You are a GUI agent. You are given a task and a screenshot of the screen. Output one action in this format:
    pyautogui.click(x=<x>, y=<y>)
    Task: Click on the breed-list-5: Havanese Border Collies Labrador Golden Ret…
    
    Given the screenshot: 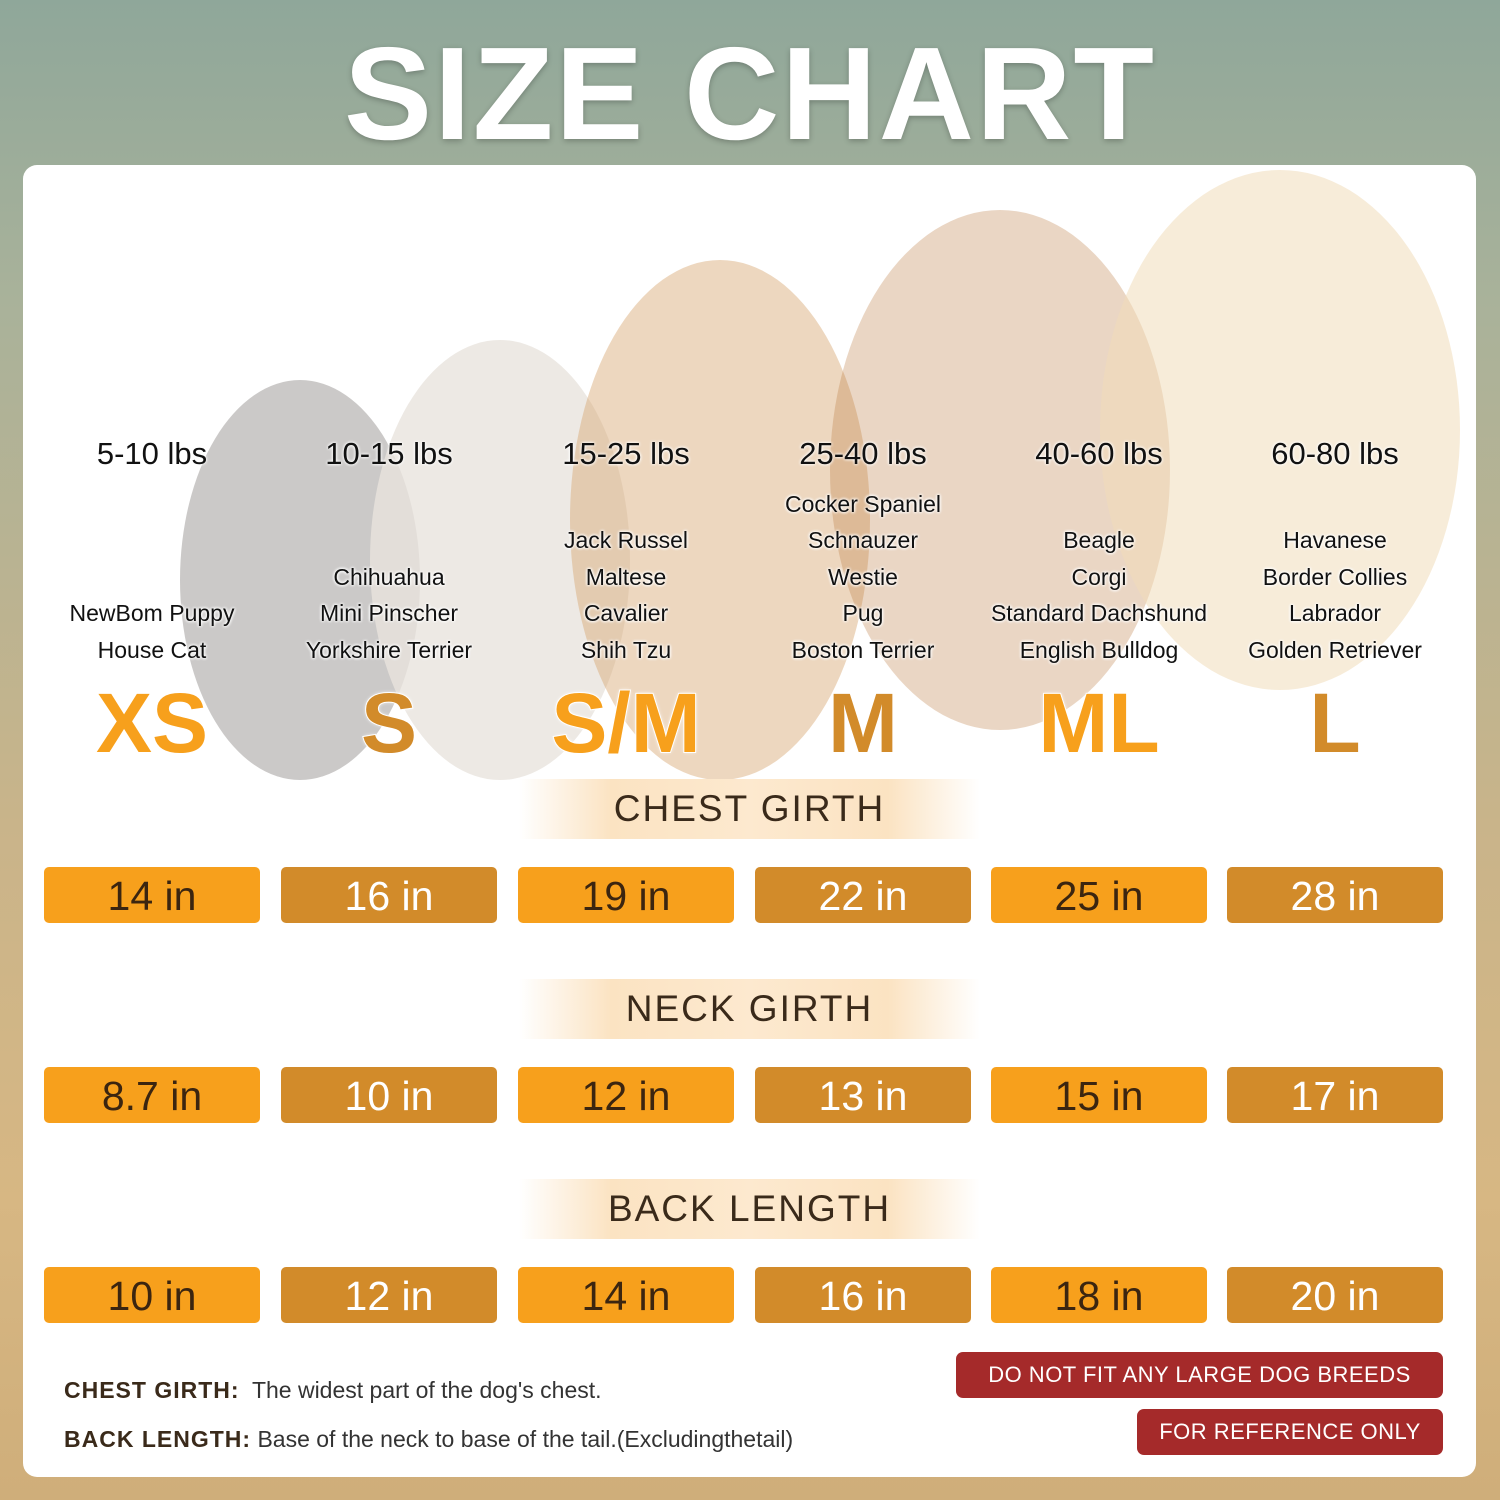 What is the action you would take?
    pyautogui.click(x=1335, y=595)
    